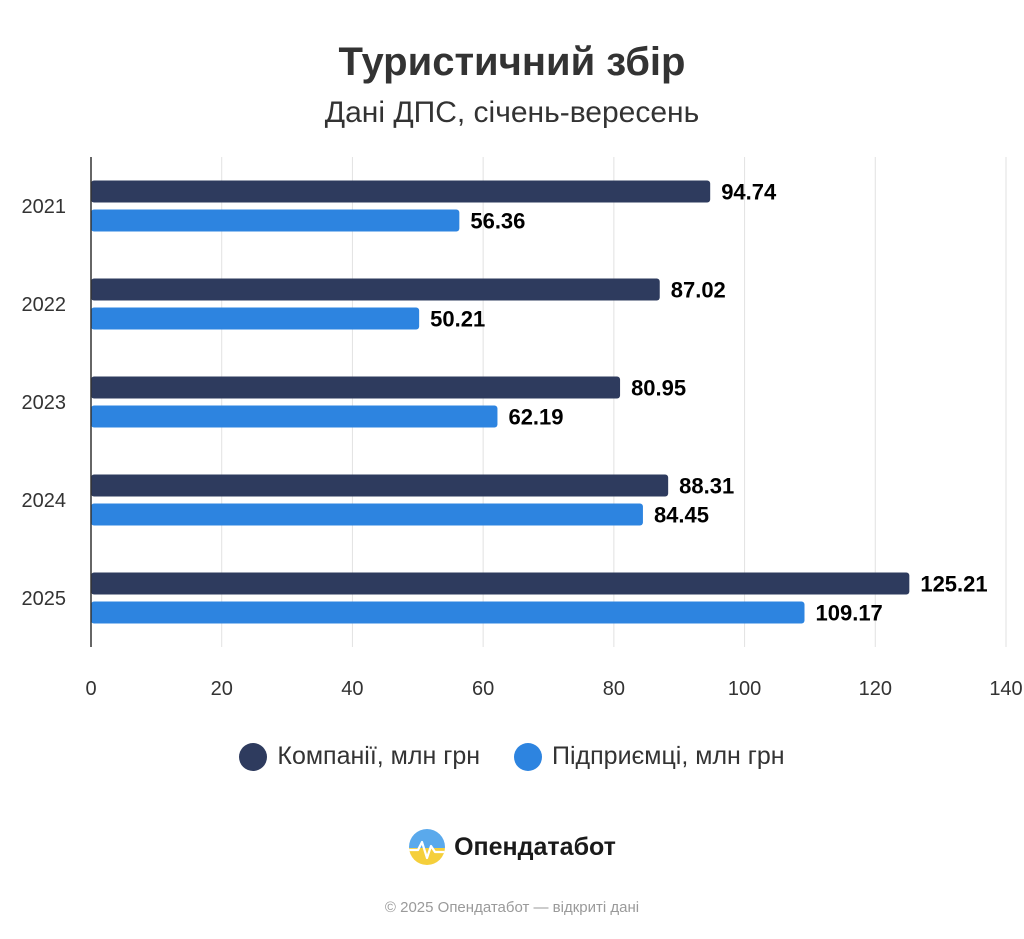 The image size is (1024, 939). I want to click on legend: Компанії, млн грн Підприємці, млн грн, so click(512, 756).